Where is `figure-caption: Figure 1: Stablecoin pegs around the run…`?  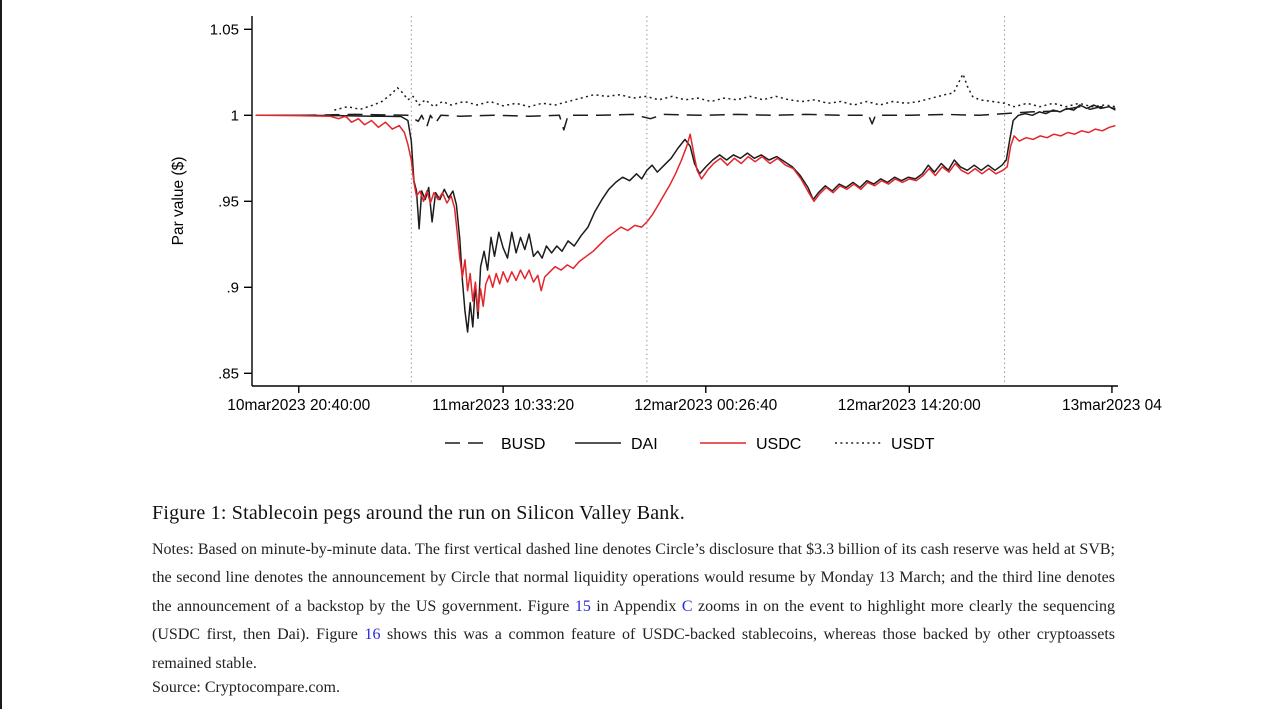 figure-caption: Figure 1: Stablecoin pegs around the run… is located at coordinates (418, 513).